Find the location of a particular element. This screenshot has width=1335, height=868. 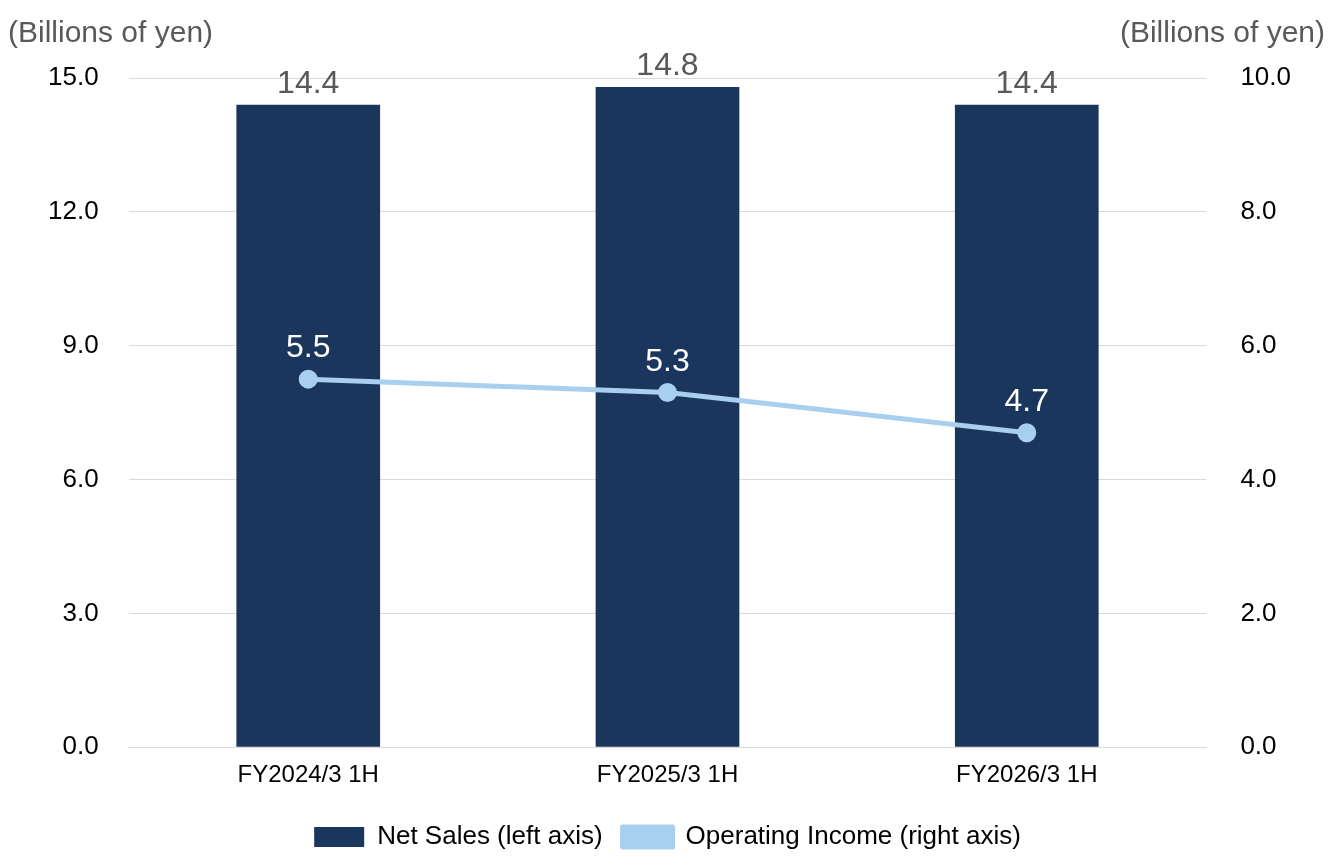

y2-tick-label: 2.0 is located at coordinates (1258, 611).